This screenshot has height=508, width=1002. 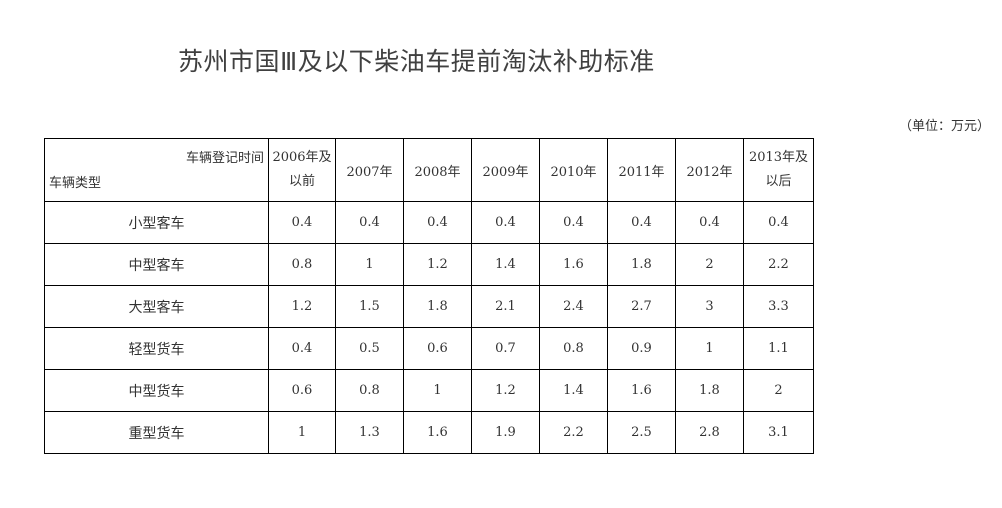 What do you see at coordinates (709, 432) in the screenshot?
I see `value-cell: 2.8` at bounding box center [709, 432].